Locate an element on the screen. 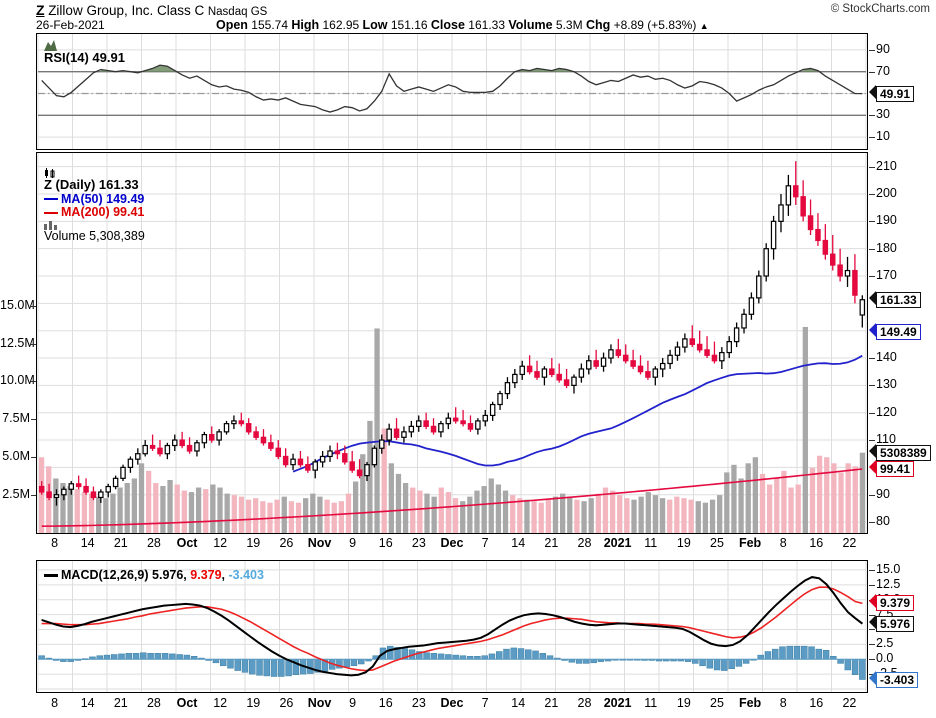 The width and height of the screenshot is (936, 718). rsi-axis-label: 90 is located at coordinates (883, 48).